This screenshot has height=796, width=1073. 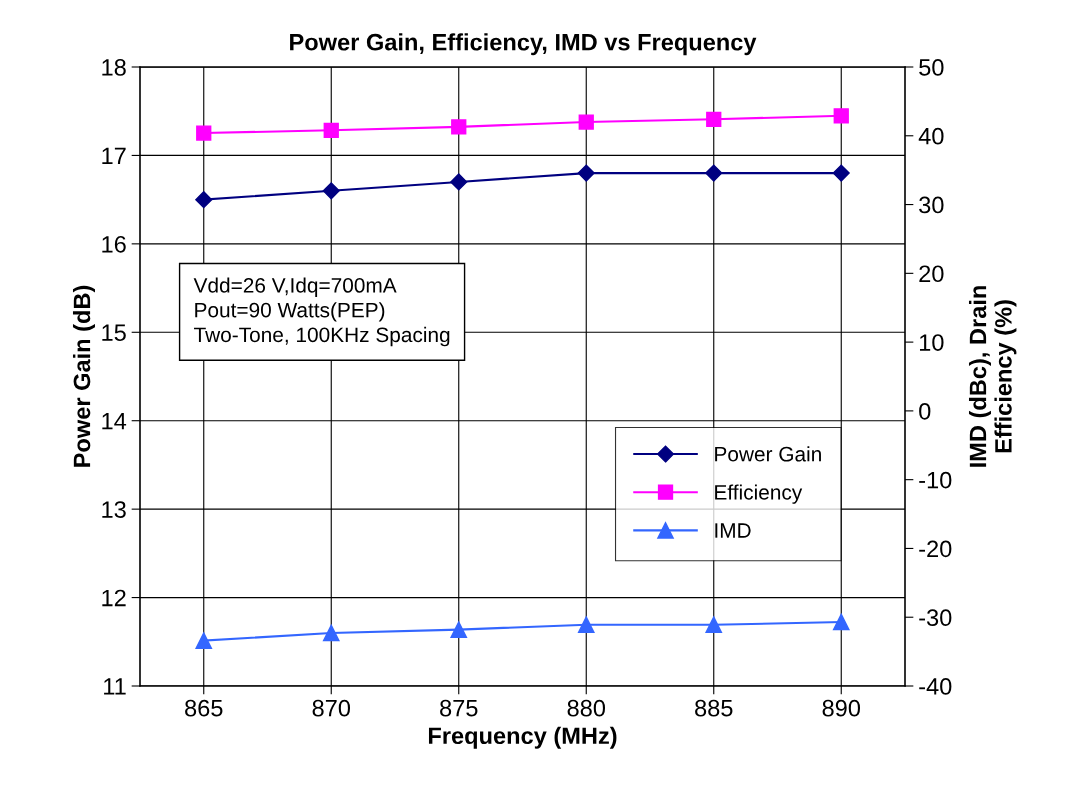 I want to click on x-tick-label: 875, so click(x=459, y=708).